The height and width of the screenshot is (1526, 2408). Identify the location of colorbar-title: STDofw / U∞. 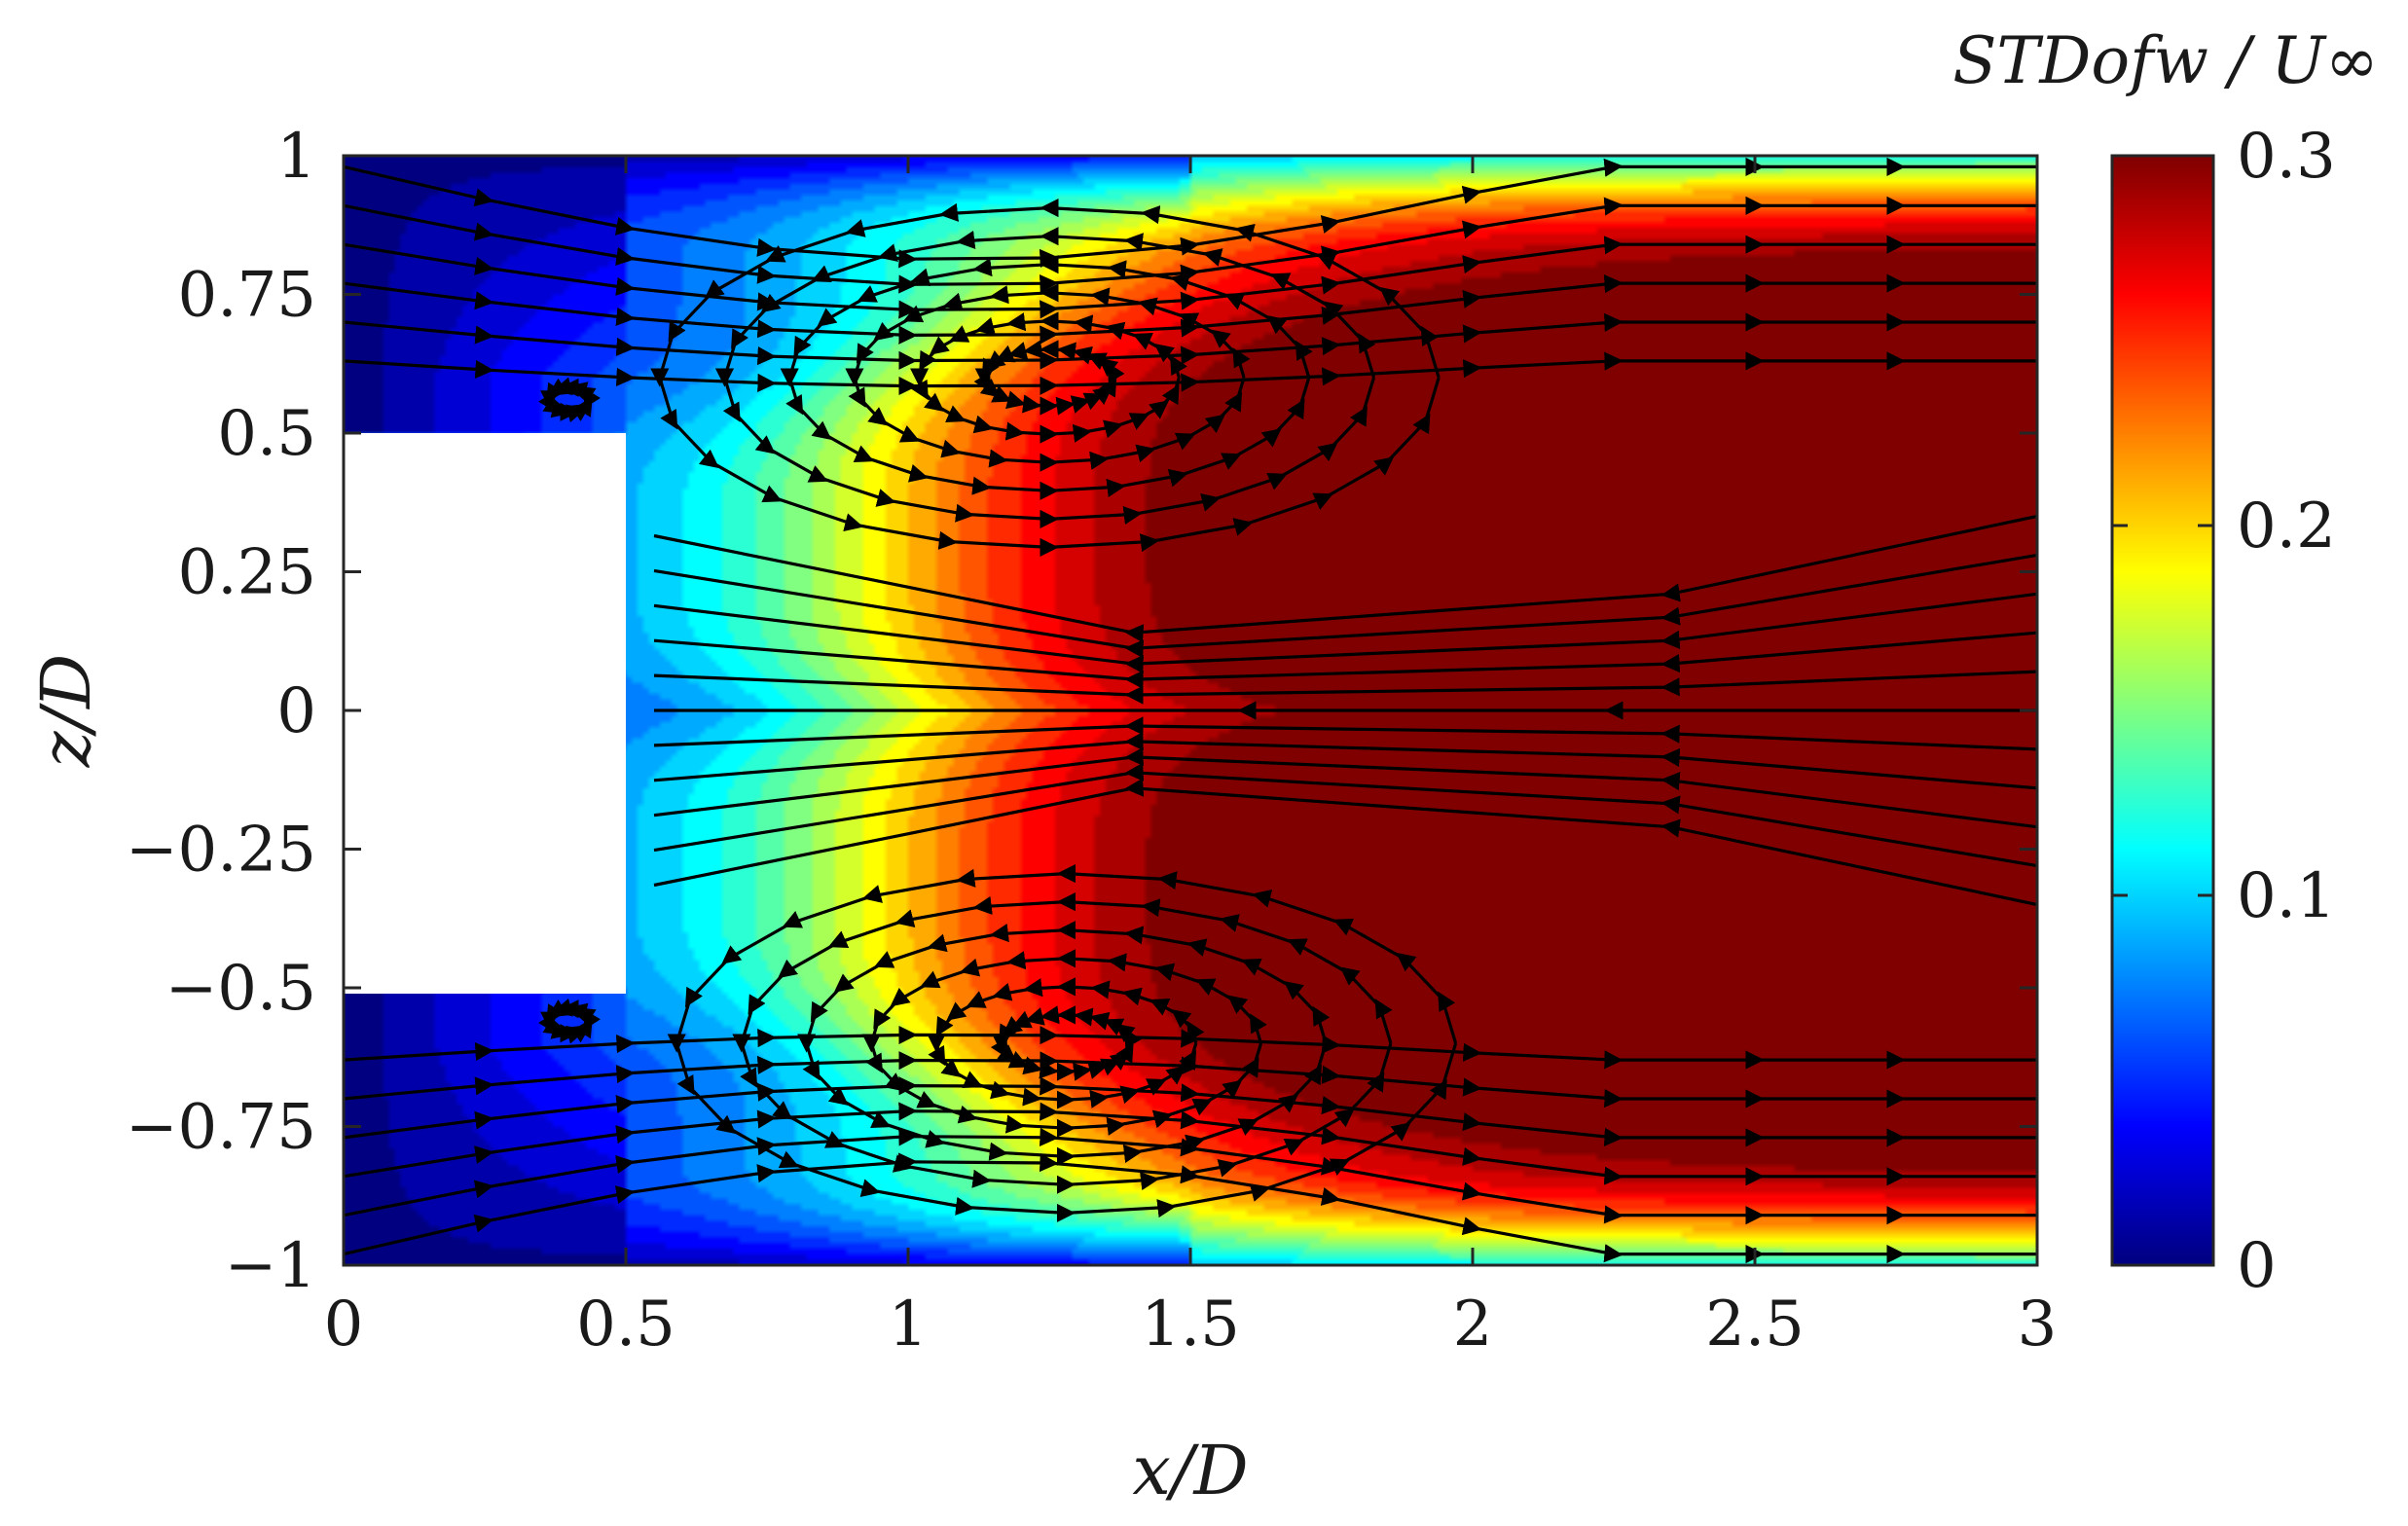
(2165, 61).